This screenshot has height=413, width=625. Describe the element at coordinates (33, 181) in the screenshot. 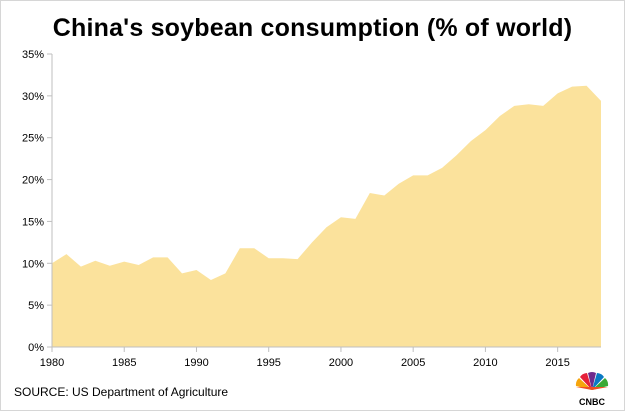

I see `y-tick-label: 20%` at that location.